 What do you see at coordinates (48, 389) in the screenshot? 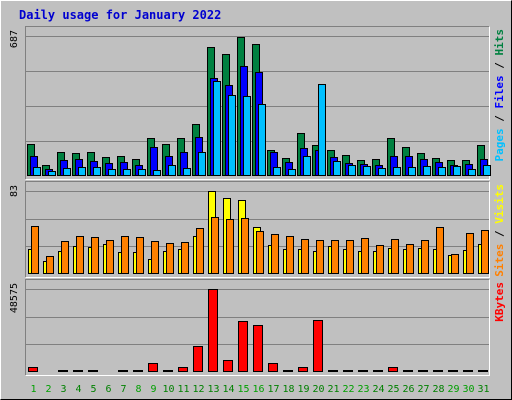
I see `day-label-2: 2` at bounding box center [48, 389].